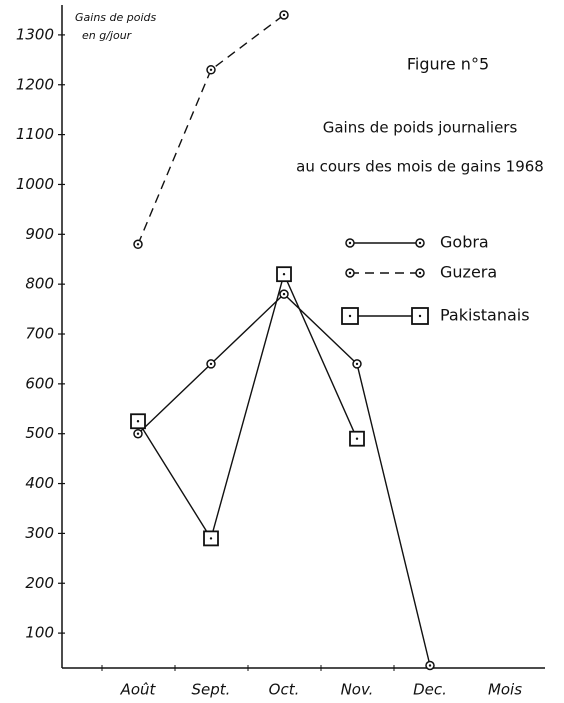 Image resolution: width=564 pixels, height=703 pixels. I want to click on y-tick-label: 200, so click(39, 583).